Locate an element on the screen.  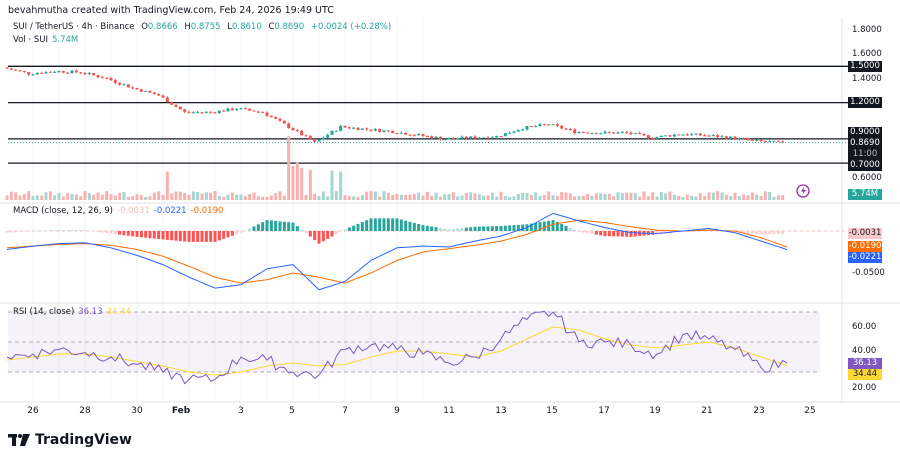
volume-tag: 5.74M is located at coordinates (865, 194).